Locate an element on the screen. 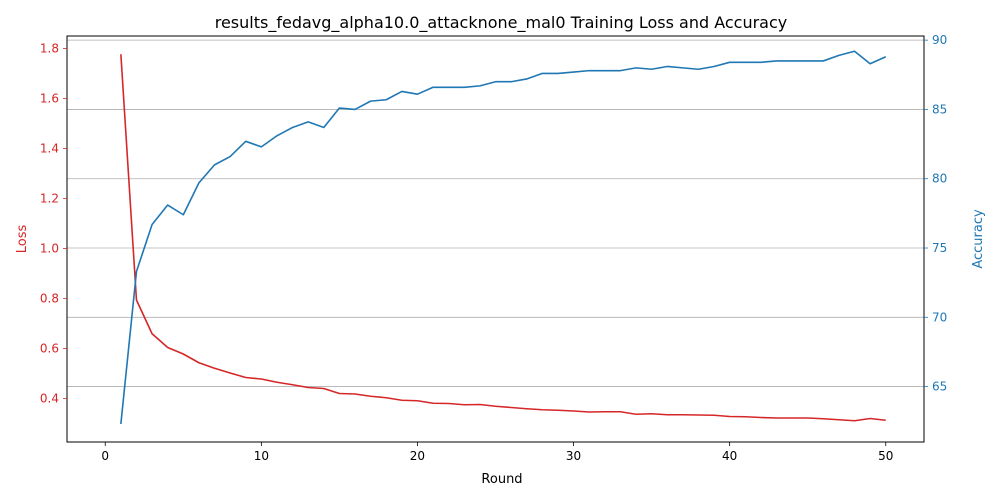  y-right-tick-label: 80 is located at coordinates (939, 179).